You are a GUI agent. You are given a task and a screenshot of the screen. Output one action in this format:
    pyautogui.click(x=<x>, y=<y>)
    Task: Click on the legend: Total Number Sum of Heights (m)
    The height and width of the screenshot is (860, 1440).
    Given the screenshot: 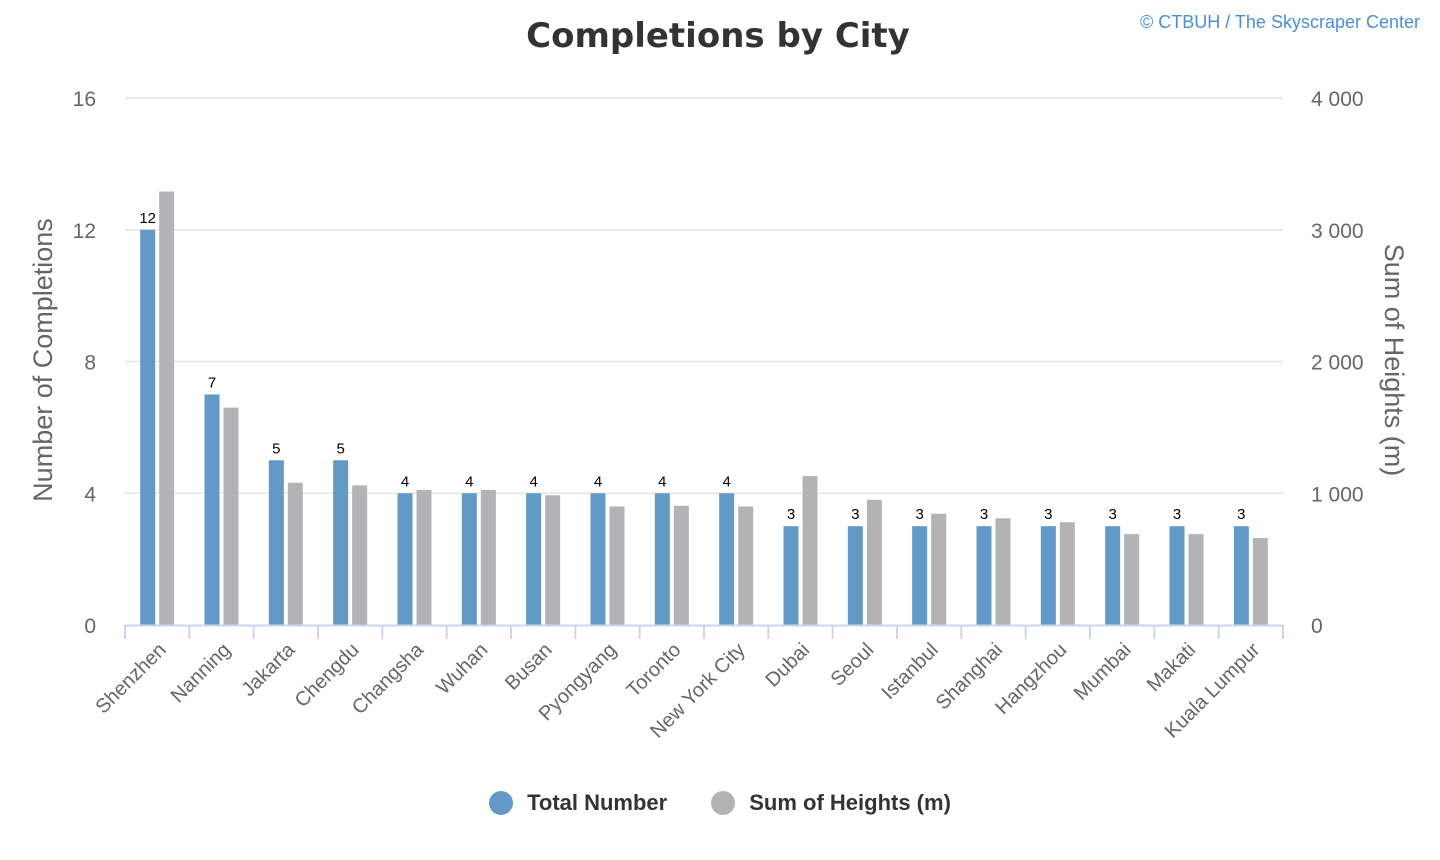 What is the action you would take?
    pyautogui.click(x=720, y=803)
    